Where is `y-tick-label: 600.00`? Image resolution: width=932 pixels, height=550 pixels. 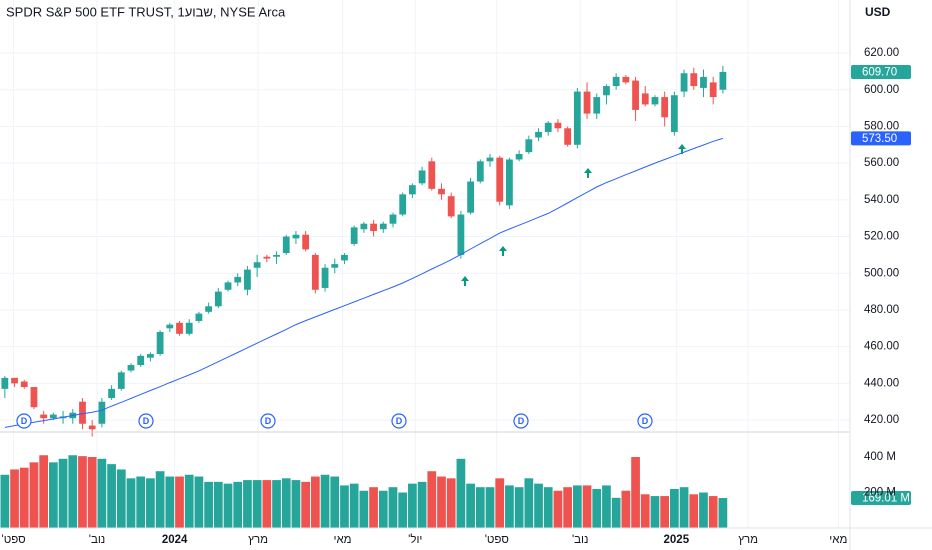
y-tick-label: 600.00 is located at coordinates (881, 90).